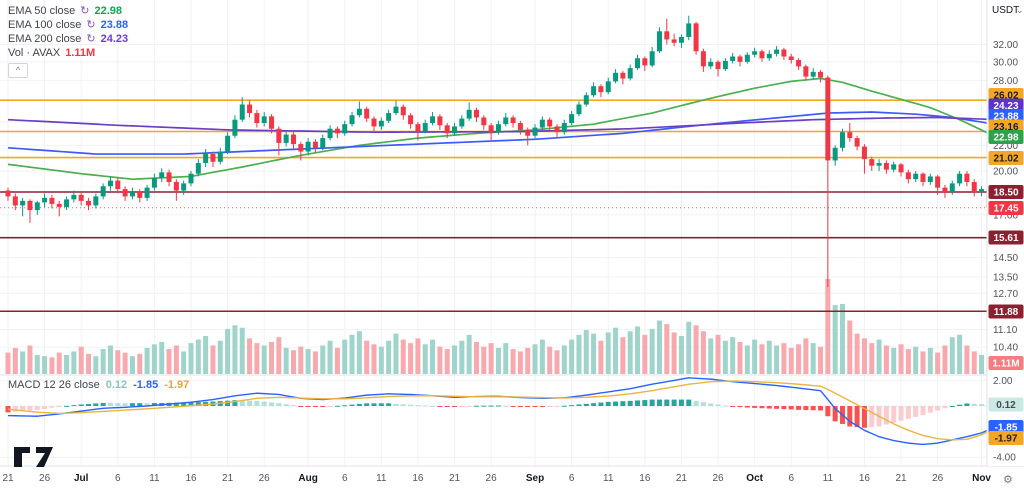 The height and width of the screenshot is (490, 1024). Describe the element at coordinates (754, 478) in the screenshot. I see `time-axis-label: Oct` at that location.